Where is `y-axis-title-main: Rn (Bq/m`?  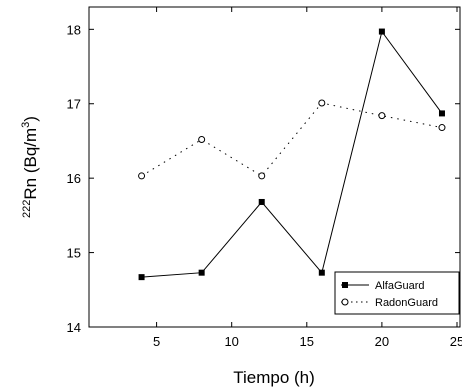
y-axis-title-main: Rn (Bq/m is located at coordinates (30, 164).